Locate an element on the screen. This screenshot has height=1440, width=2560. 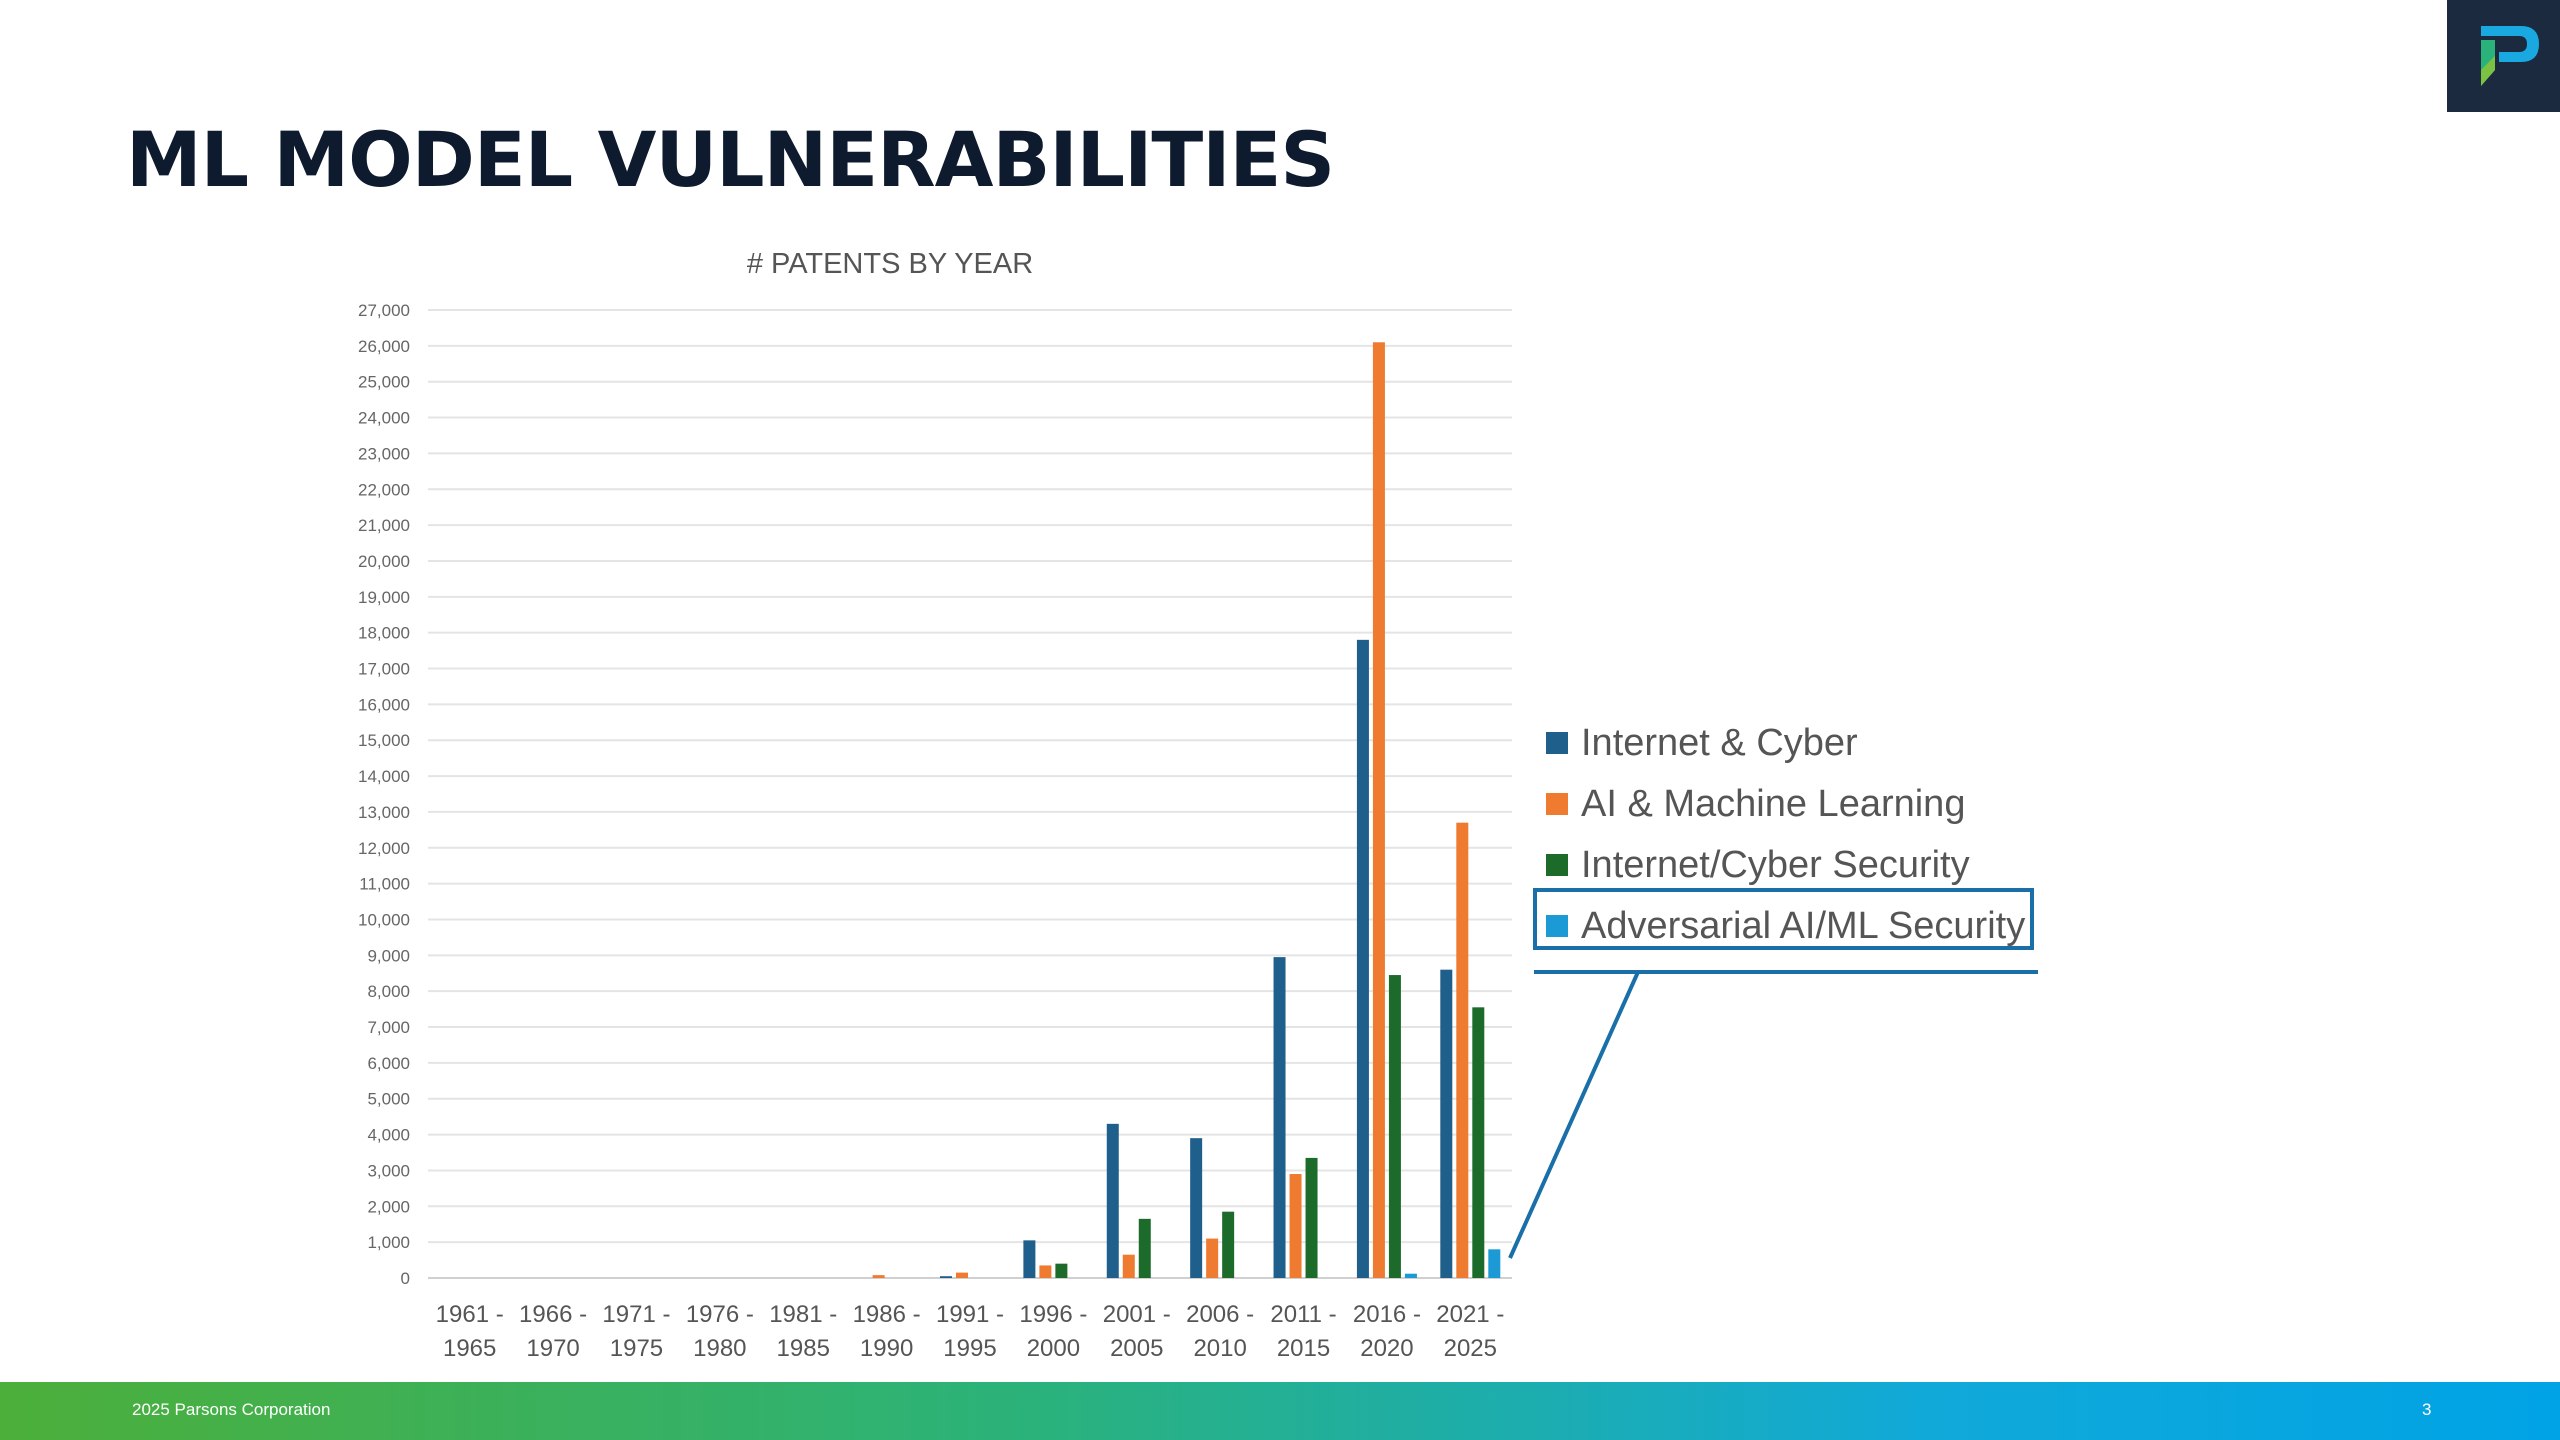
y-tick-label: 2,000 is located at coordinates (388, 1206).